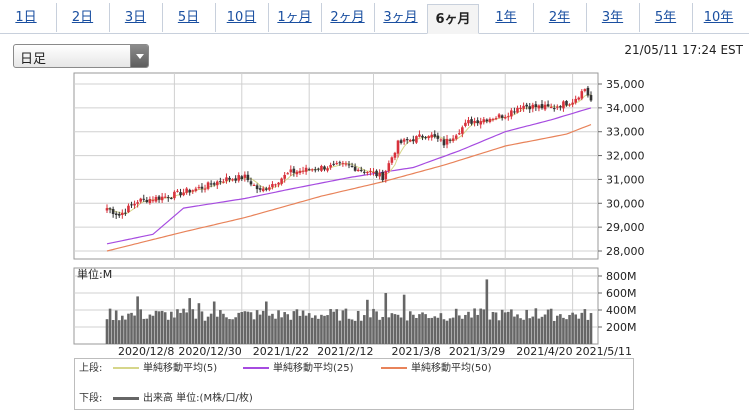  I want to click on legend-lower-label: 下段:, so click(91, 398).